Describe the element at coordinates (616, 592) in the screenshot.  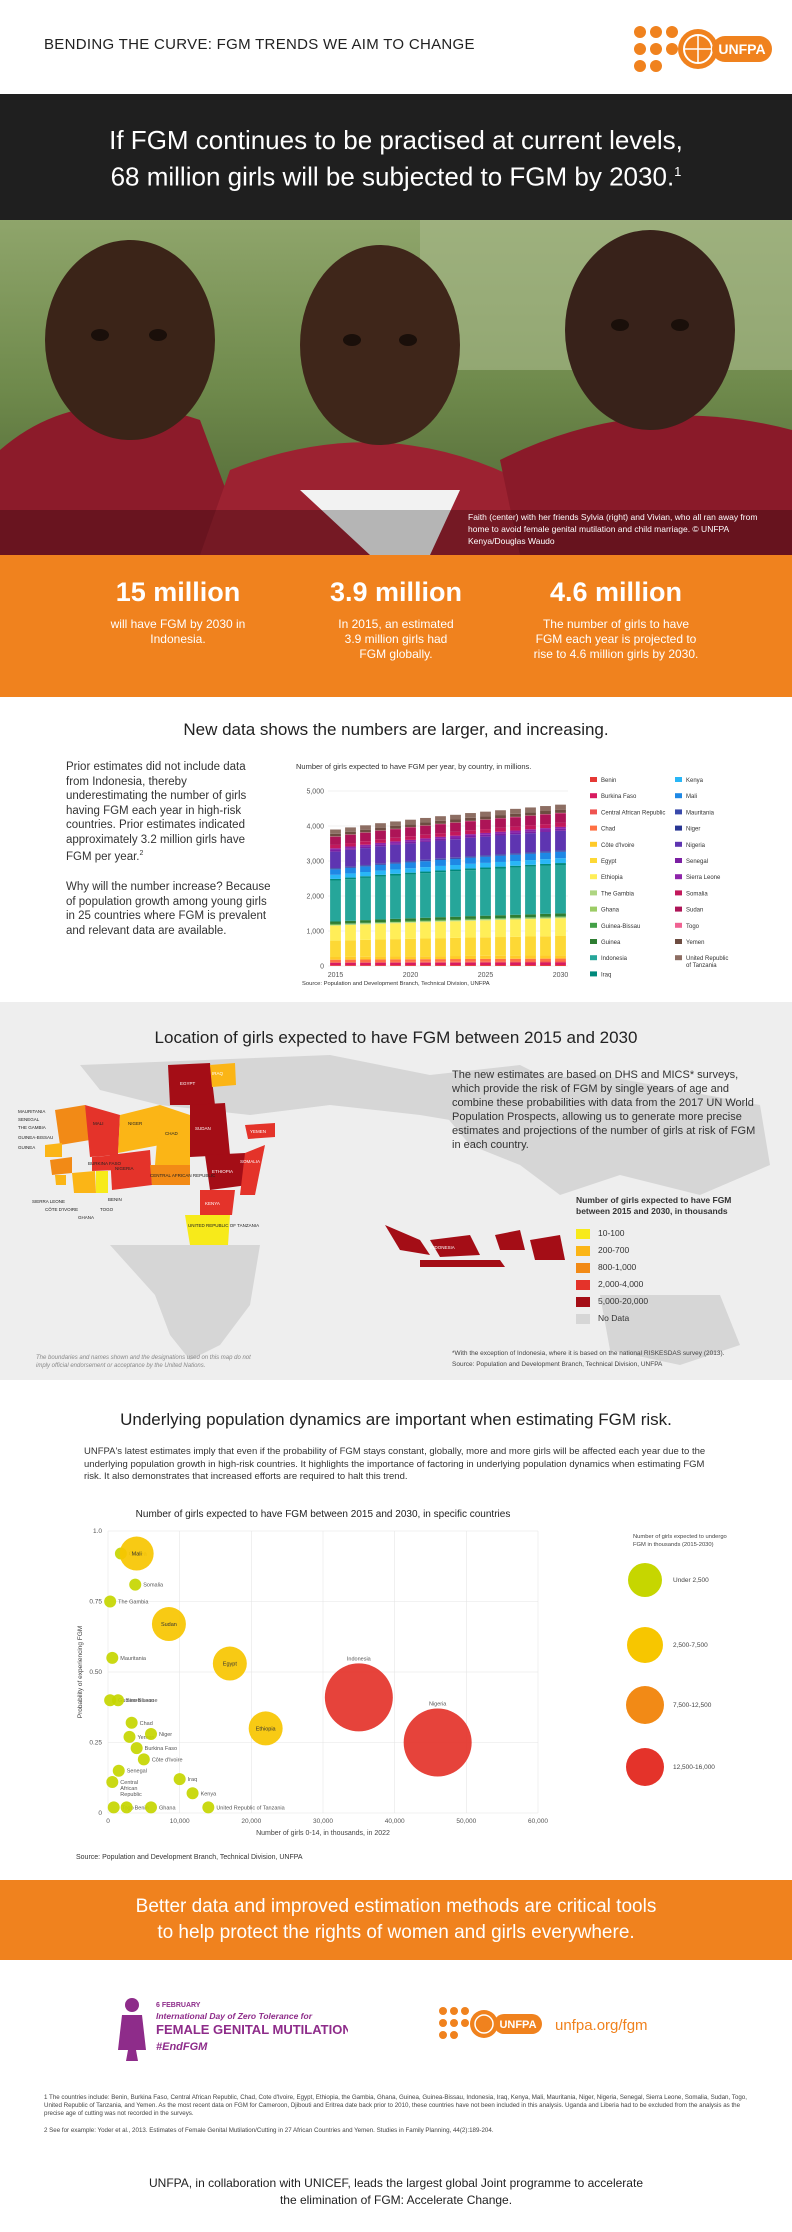
I see `stat-value: 4.6 million` at that location.